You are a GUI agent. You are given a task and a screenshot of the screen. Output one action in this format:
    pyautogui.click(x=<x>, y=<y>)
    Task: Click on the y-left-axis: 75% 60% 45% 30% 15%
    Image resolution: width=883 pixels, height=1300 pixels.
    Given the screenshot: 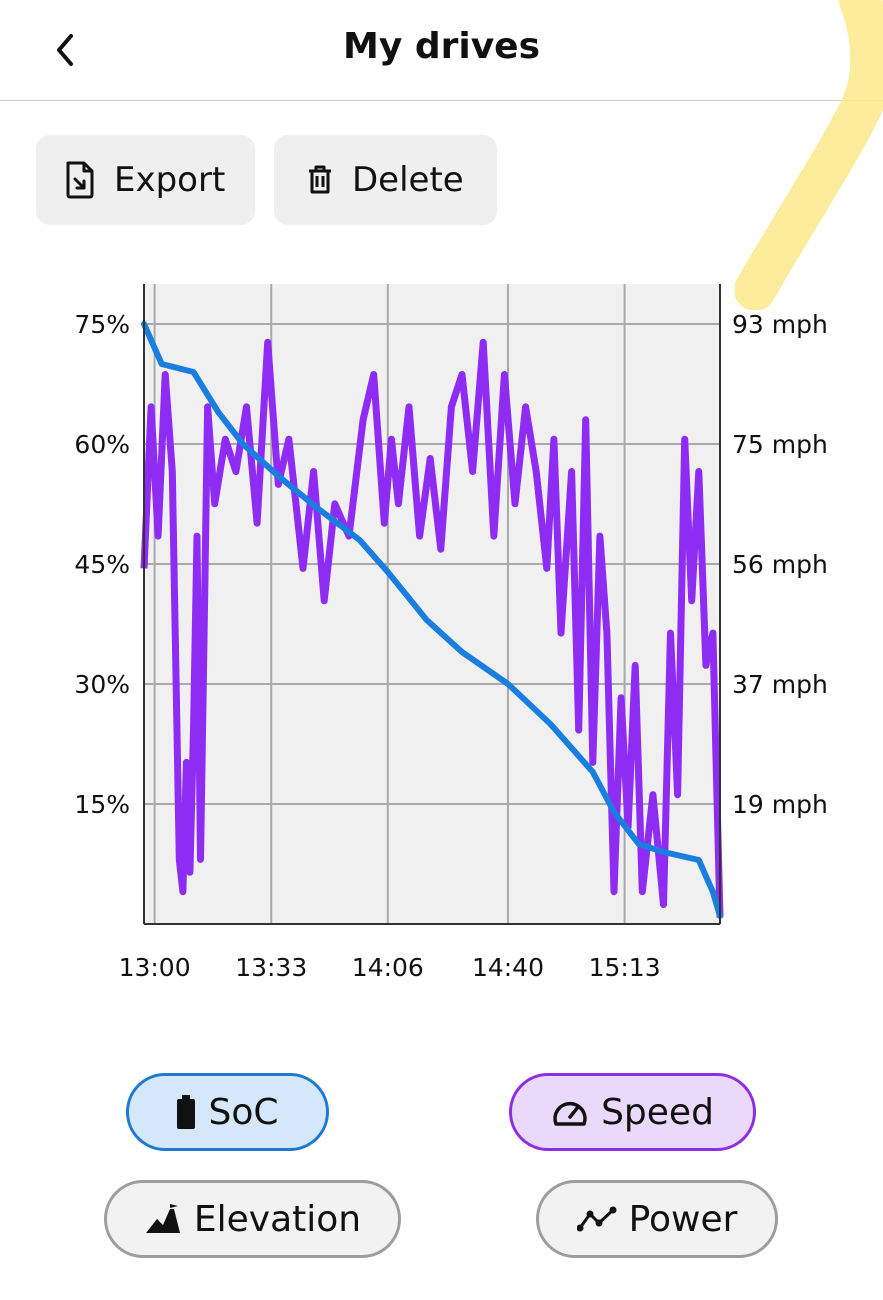 What is the action you would take?
    pyautogui.click(x=102, y=564)
    